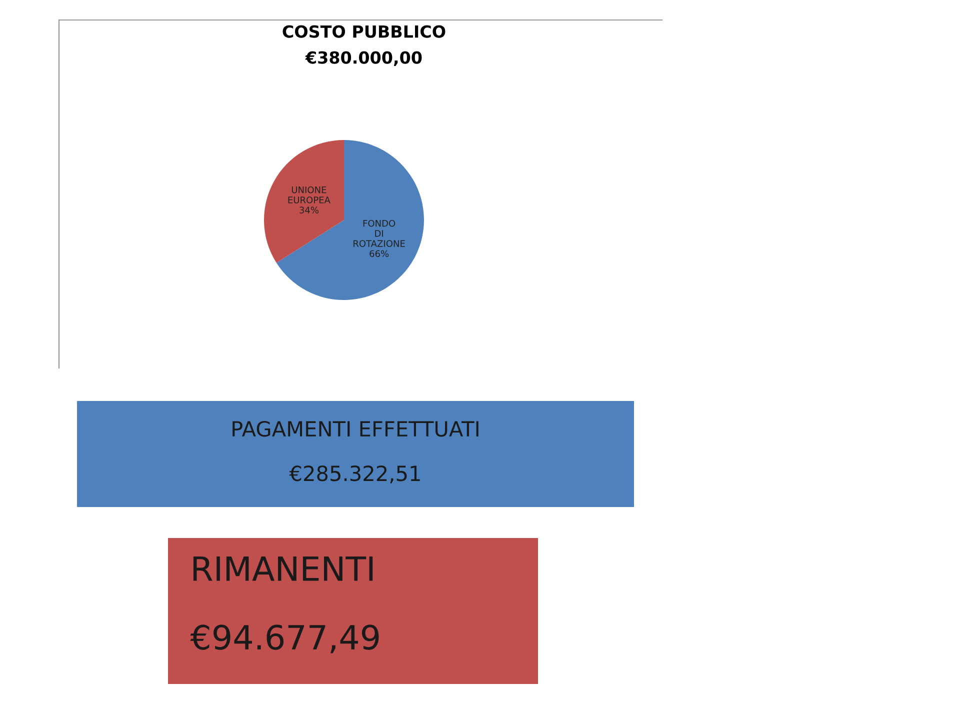  Describe the element at coordinates (364, 31) in the screenshot. I see `chart-title: COSTO PUBBLICO` at that location.